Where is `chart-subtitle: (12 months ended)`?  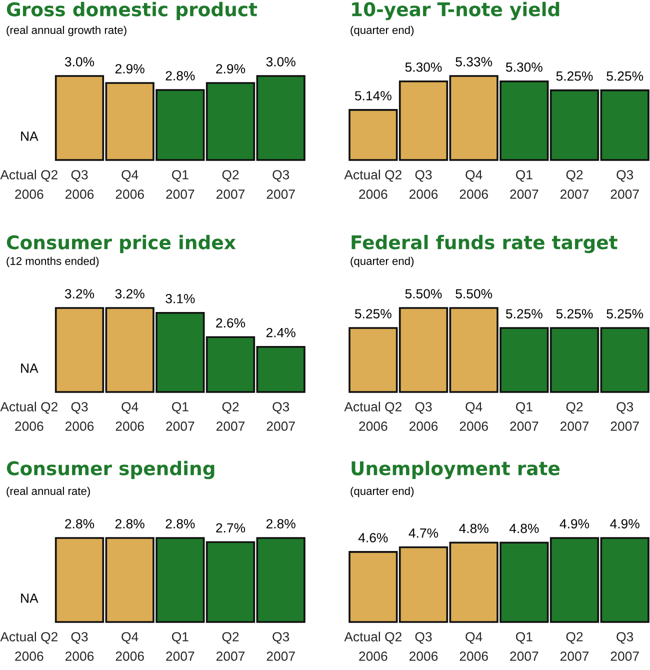 chart-subtitle: (12 months ended) is located at coordinates (52, 262).